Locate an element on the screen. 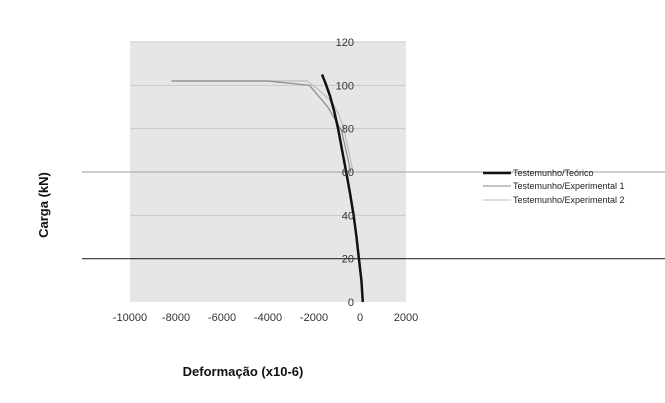  series-line-teorico is located at coordinates (342, 188).